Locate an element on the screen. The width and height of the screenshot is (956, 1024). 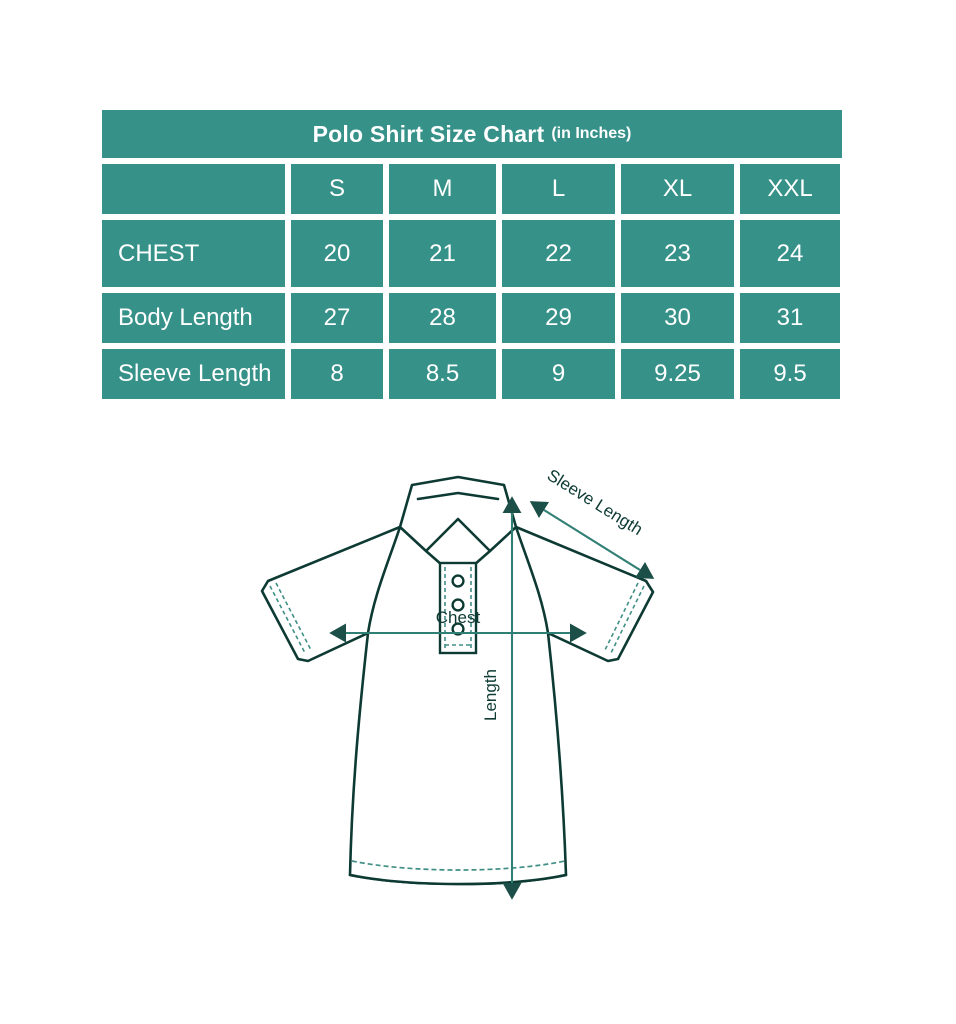
left-armhole-seam is located at coordinates (384, 580).